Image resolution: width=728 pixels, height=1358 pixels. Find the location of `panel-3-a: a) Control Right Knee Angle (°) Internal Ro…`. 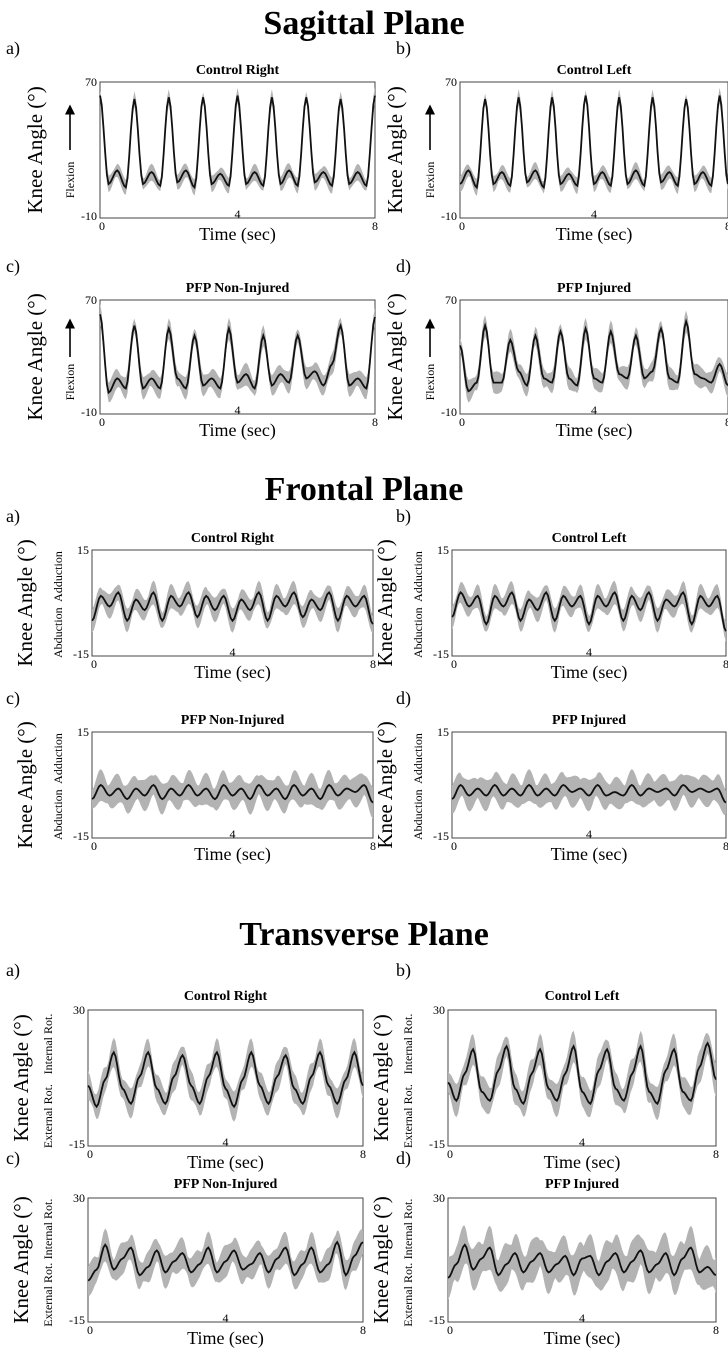

panel-3-a: a) Control Right Knee Angle (°) Internal Ro… is located at coordinates (186, 1066).